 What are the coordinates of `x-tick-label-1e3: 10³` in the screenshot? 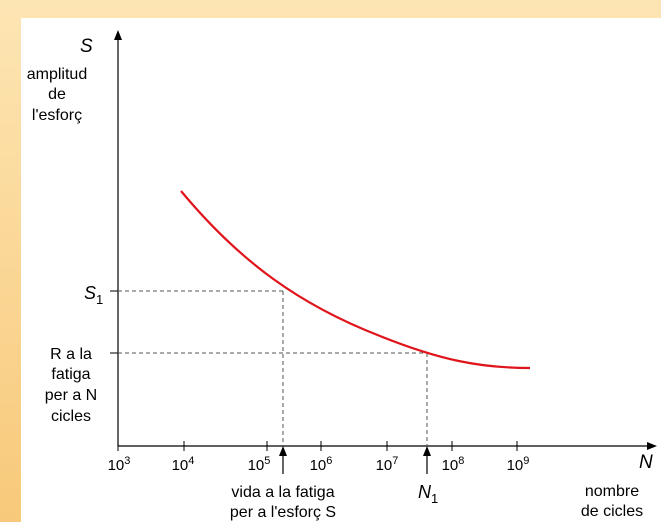 It's located at (119, 464).